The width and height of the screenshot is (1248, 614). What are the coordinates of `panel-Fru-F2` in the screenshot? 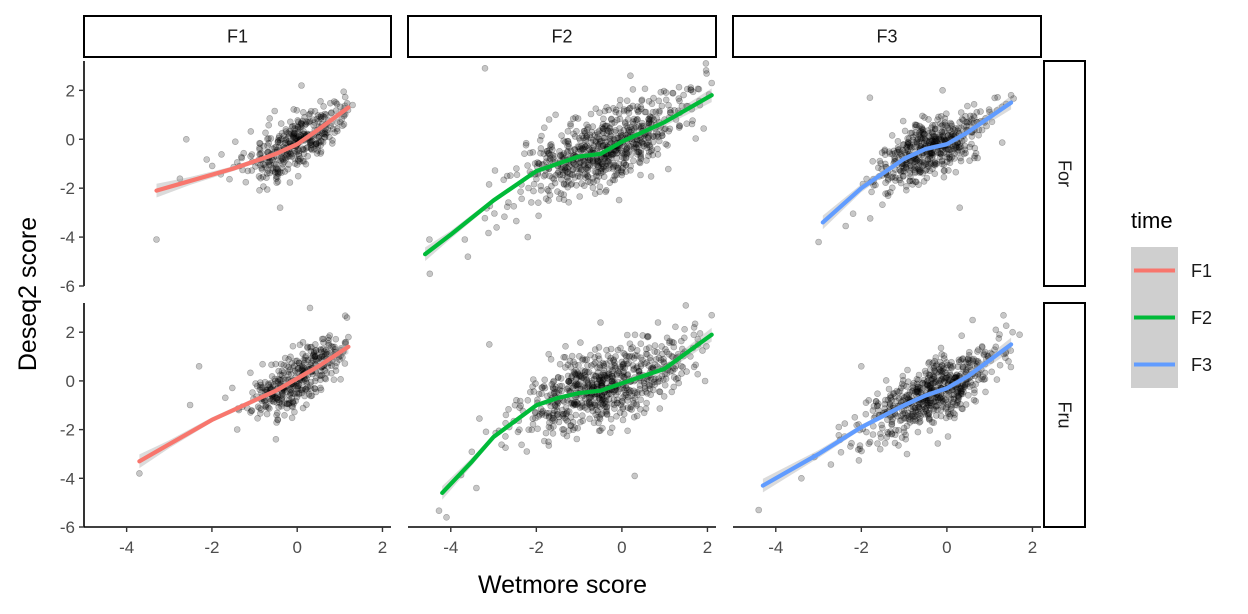 It's located at (575, 411).